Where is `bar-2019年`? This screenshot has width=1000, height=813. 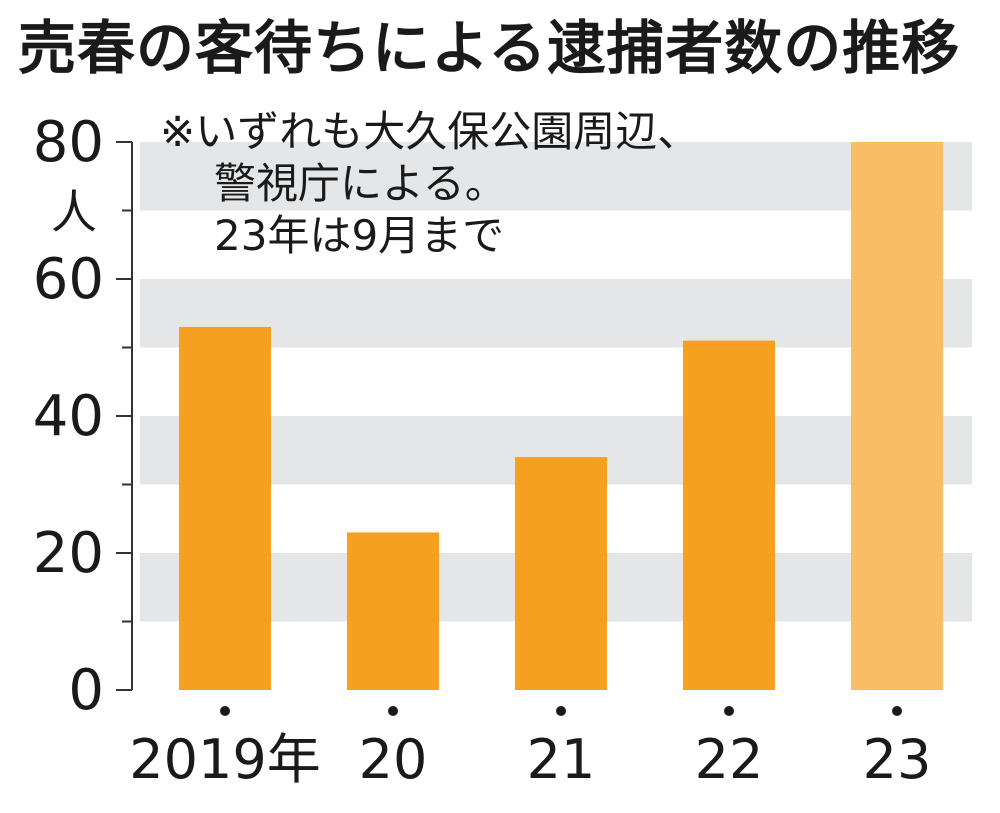
bar-2019年 is located at coordinates (225, 508).